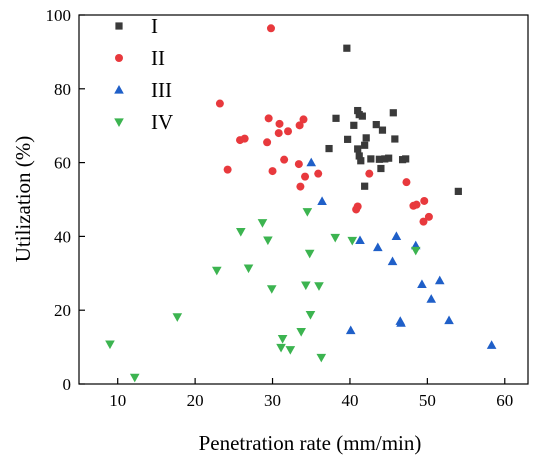 The height and width of the screenshot is (463, 550). What do you see at coordinates (62, 89) in the screenshot?
I see `y-tick-label: 80` at bounding box center [62, 89].